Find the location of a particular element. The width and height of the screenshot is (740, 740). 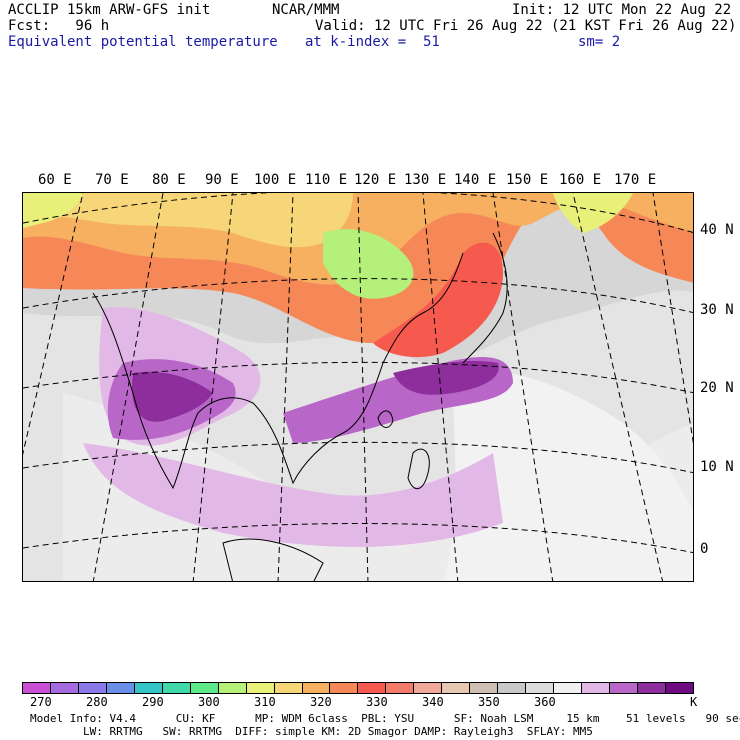

lon-label-100e: 100 E is located at coordinates (275, 180).